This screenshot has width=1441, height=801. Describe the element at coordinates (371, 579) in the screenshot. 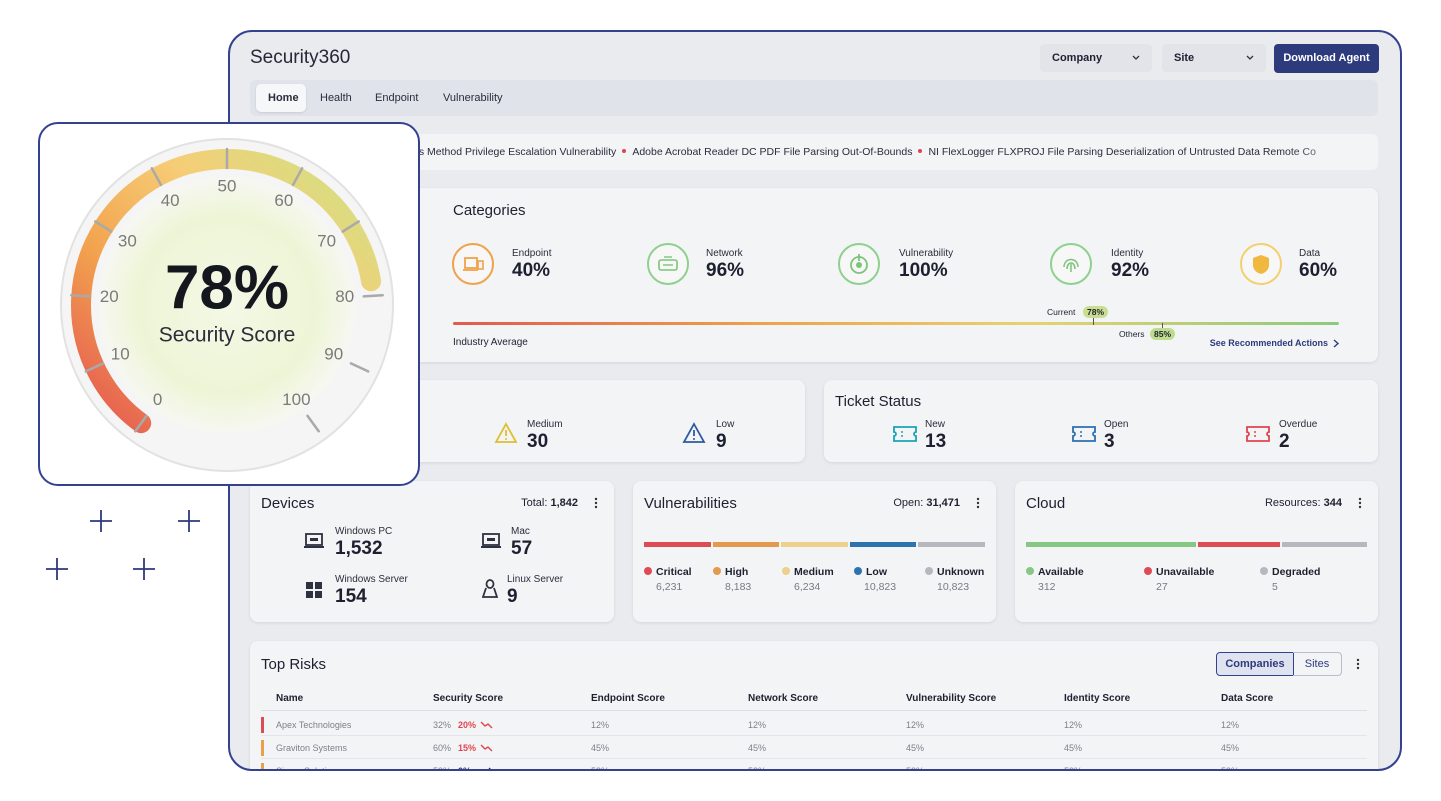

I see `device-name: Windows Server` at that location.